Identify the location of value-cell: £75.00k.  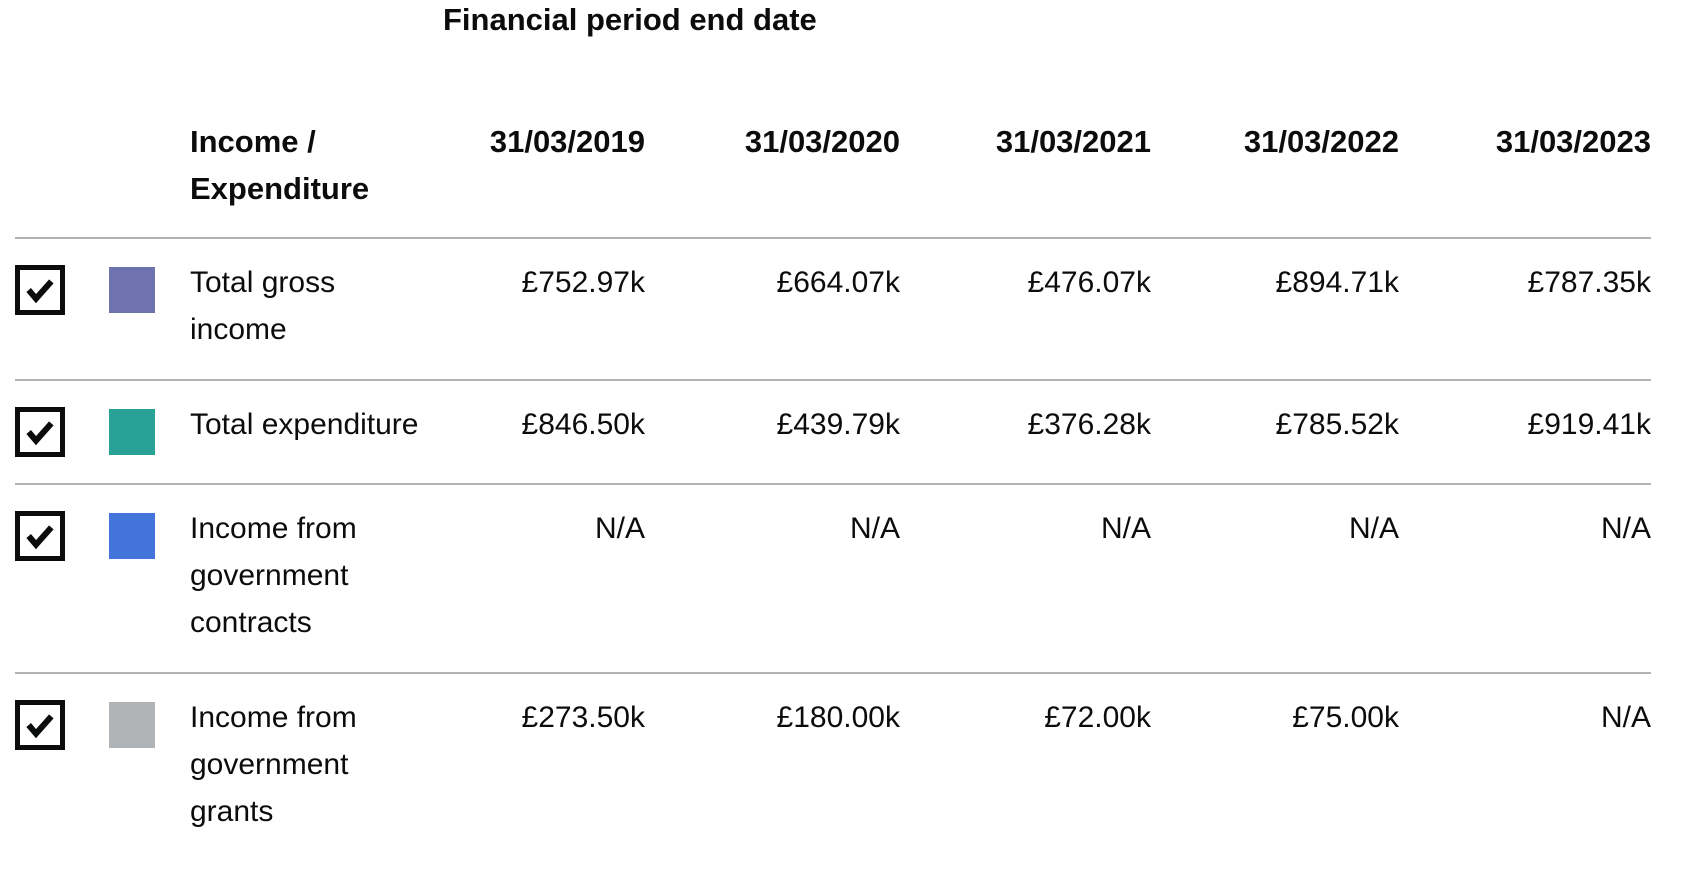
(1345, 717).